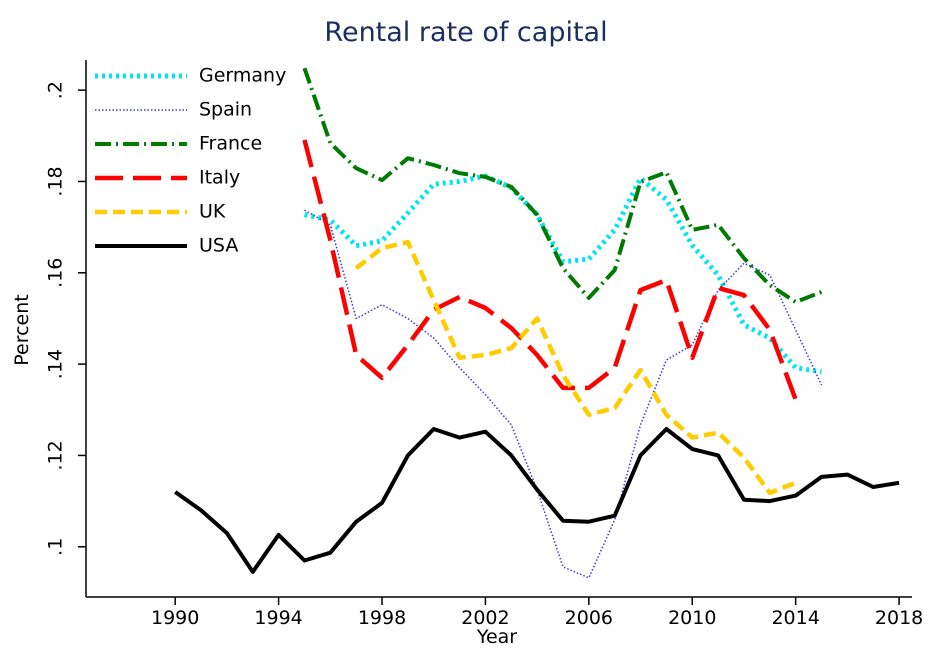 This screenshot has width=928, height=649. Describe the element at coordinates (56, 364) in the screenshot. I see `y-tick-label: .14` at that location.